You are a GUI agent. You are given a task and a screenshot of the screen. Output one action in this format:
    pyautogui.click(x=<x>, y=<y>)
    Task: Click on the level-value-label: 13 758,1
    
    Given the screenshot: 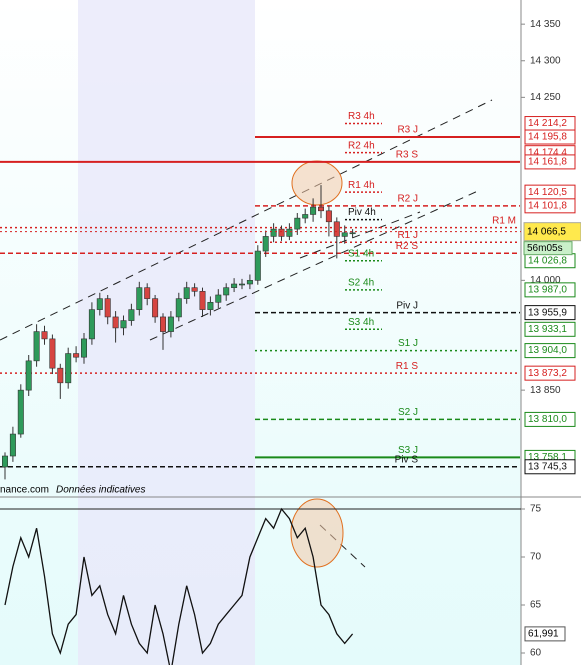 What is the action you would take?
    pyautogui.click(x=547, y=457)
    